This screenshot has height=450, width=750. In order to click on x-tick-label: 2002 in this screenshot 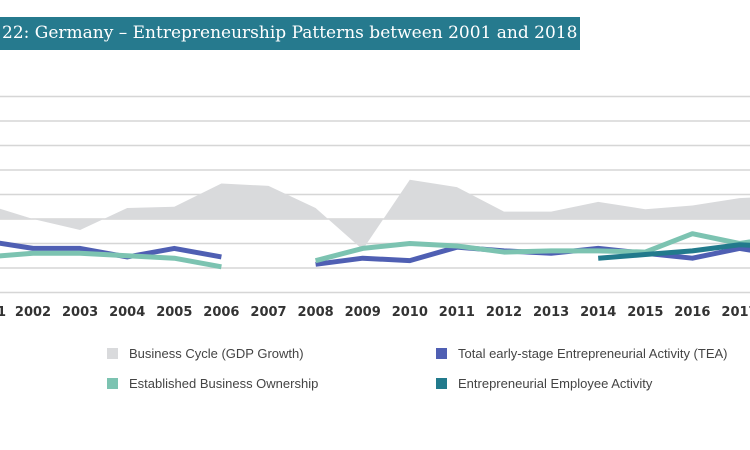, I will do `click(33, 312)`.